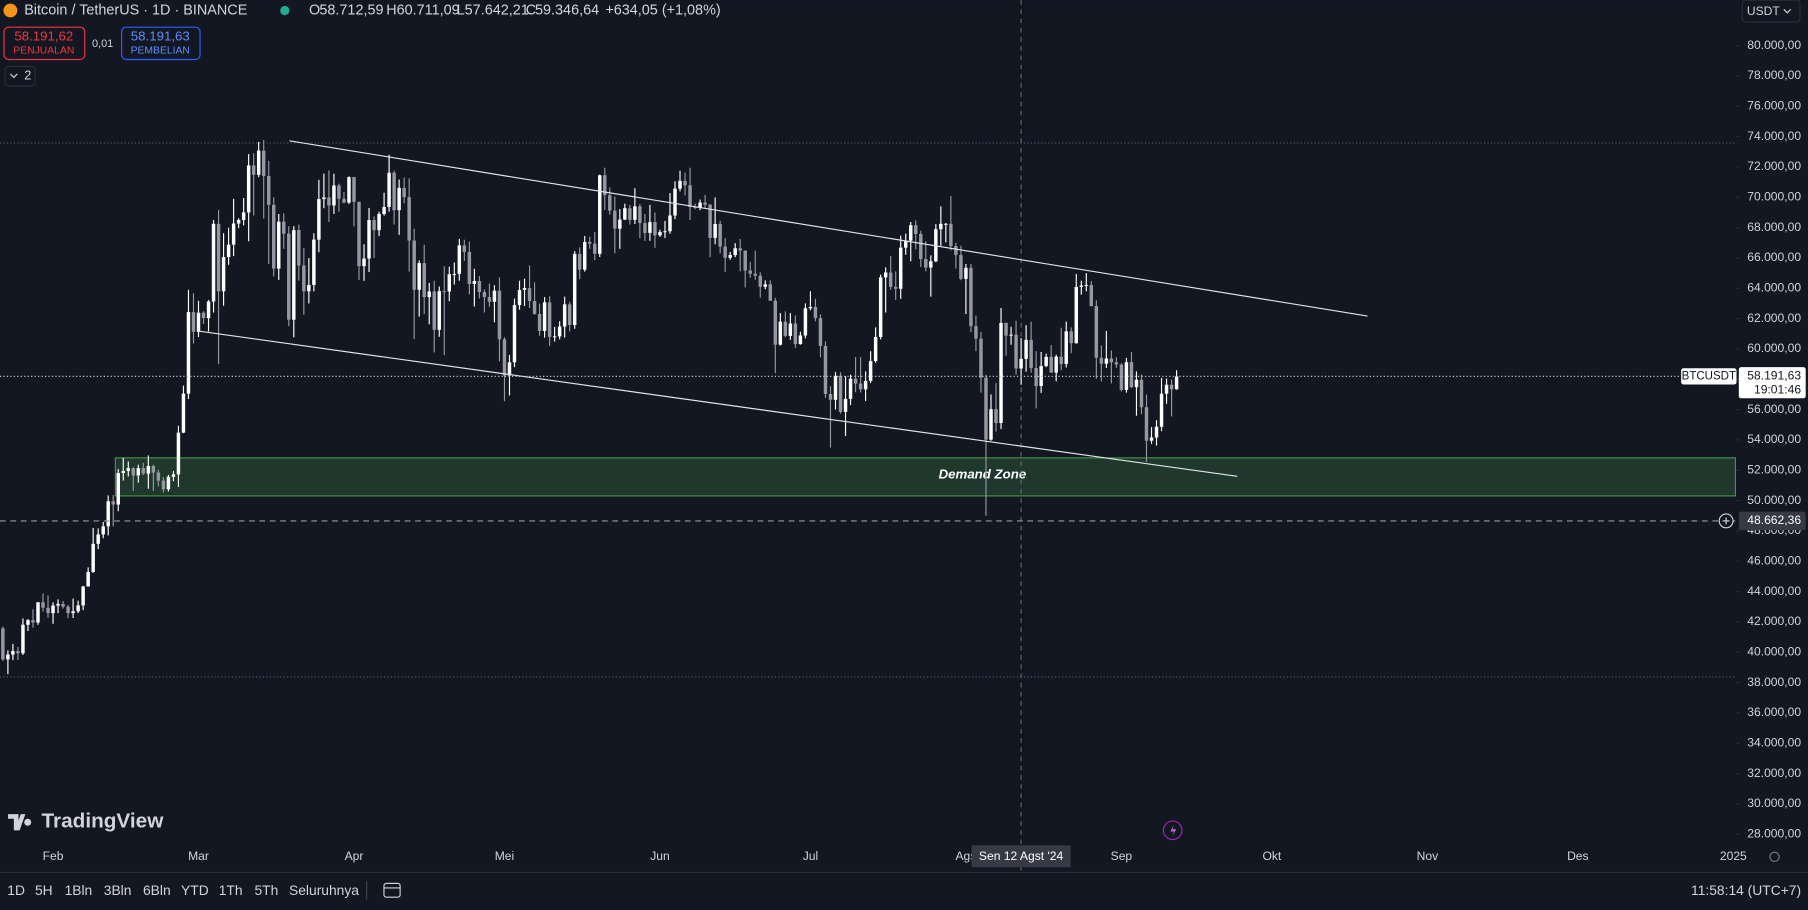 The width and height of the screenshot is (1808, 910). I want to click on lightning-button, so click(1172, 830).